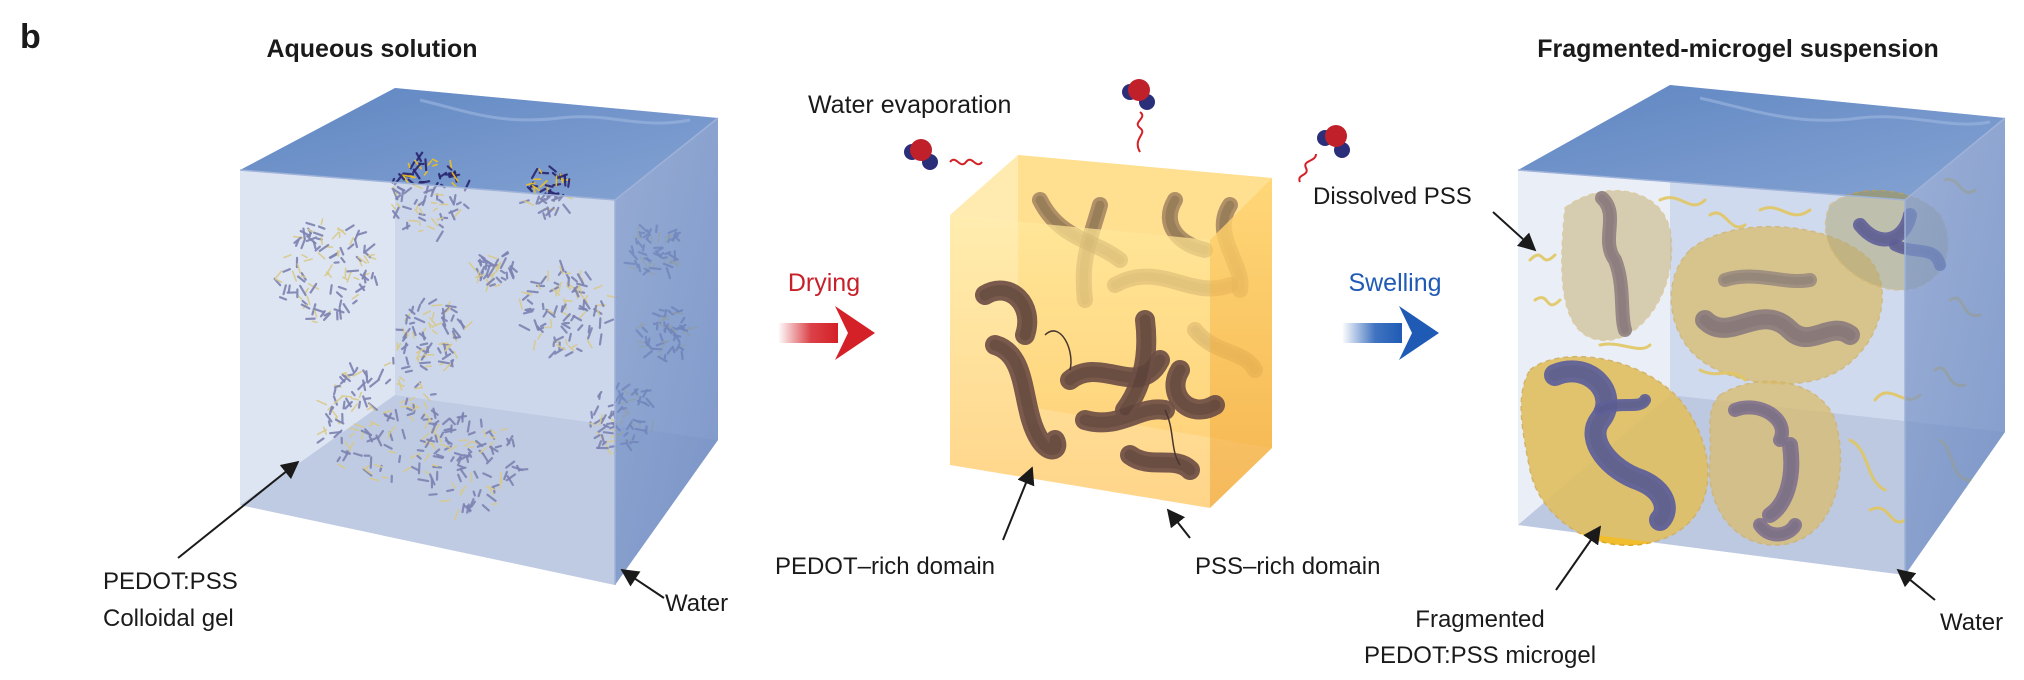 The image size is (2024, 680). I want to click on title-fragmented-microgel-suspension: Fragmented-microgel suspension, so click(1737, 49).